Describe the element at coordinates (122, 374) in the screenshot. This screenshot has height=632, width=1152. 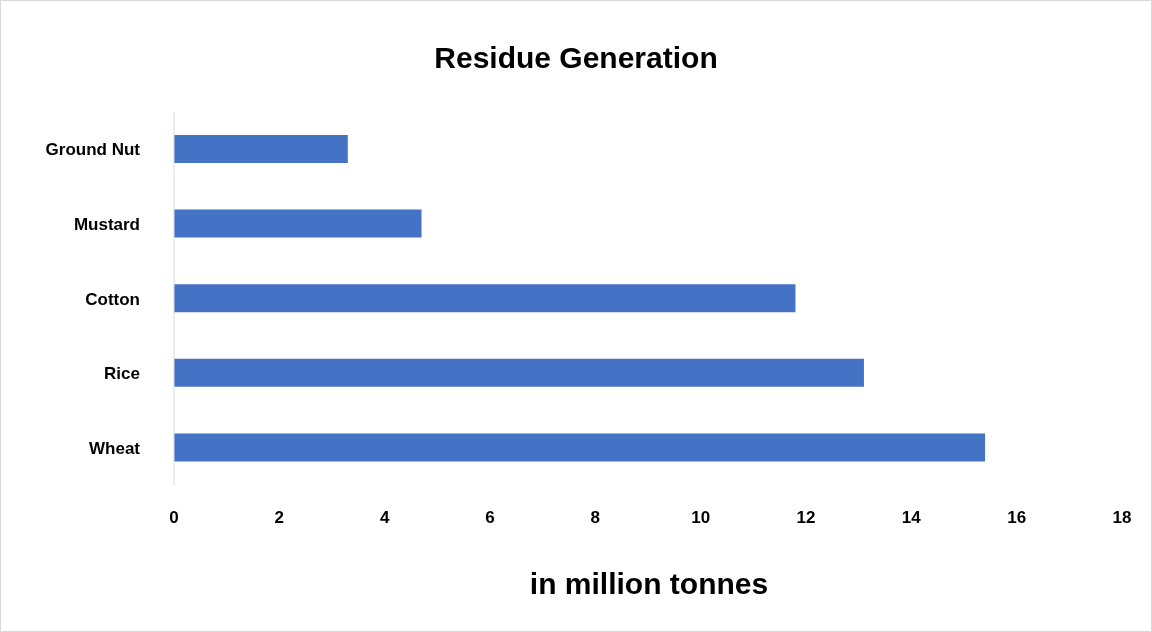
I see `y-tick-label: Rice` at that location.